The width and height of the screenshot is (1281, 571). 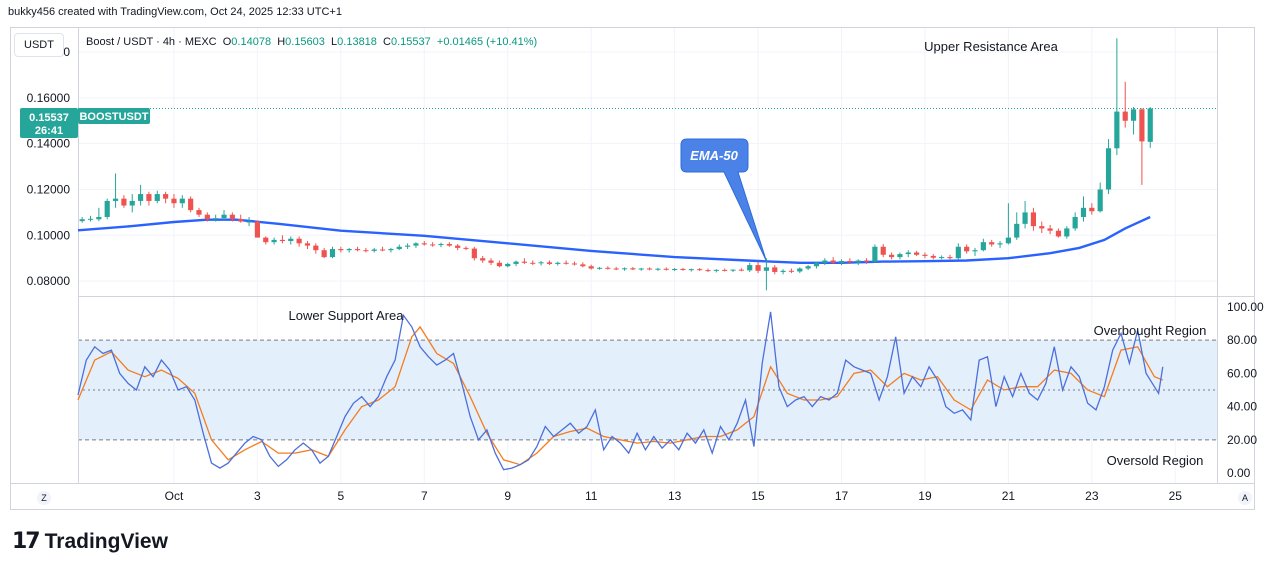 I want to click on last-price-tag: 0.15537 26:41, so click(x=49, y=123).